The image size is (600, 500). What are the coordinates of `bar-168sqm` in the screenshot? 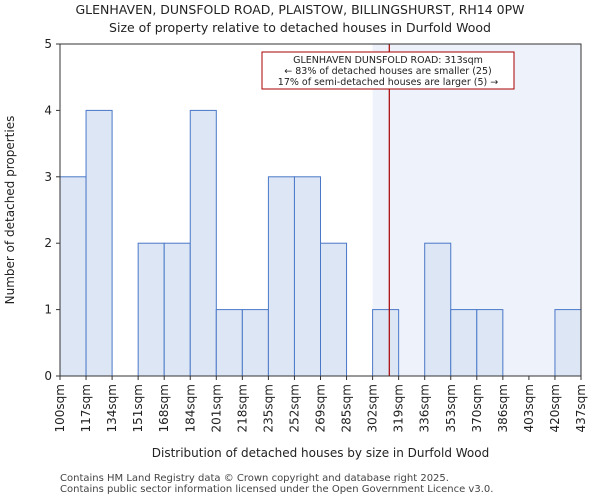 It's located at (177, 309).